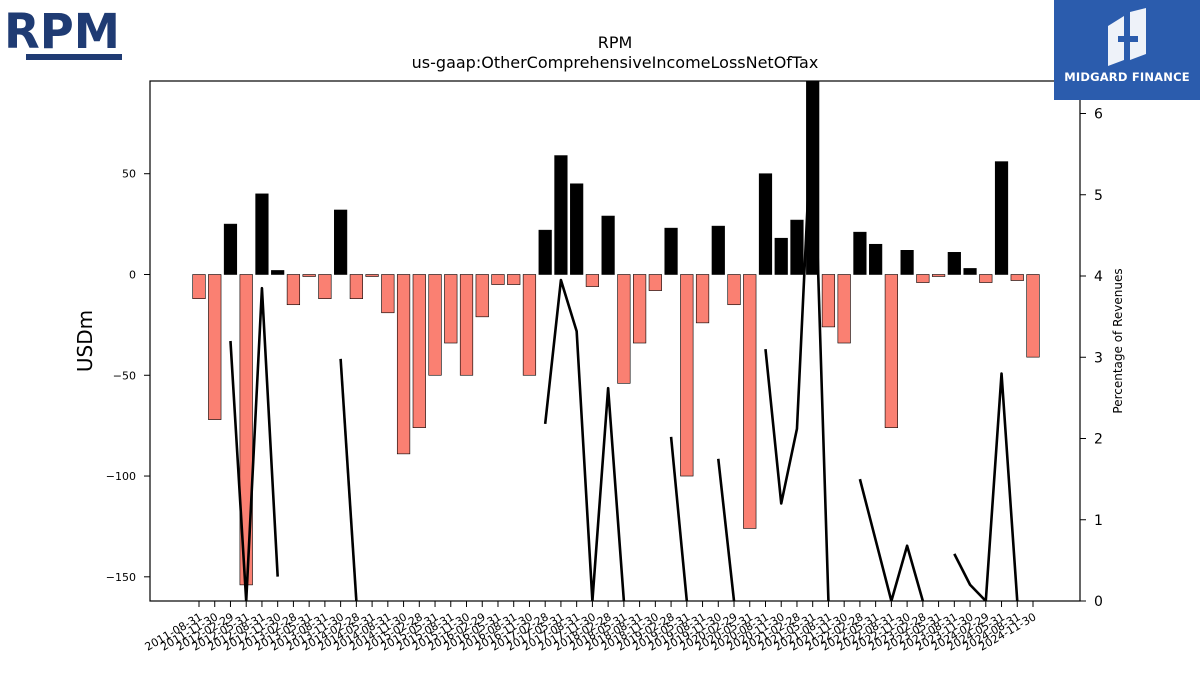  I want to click on y-right-tick-label: 6, so click(1098, 115).